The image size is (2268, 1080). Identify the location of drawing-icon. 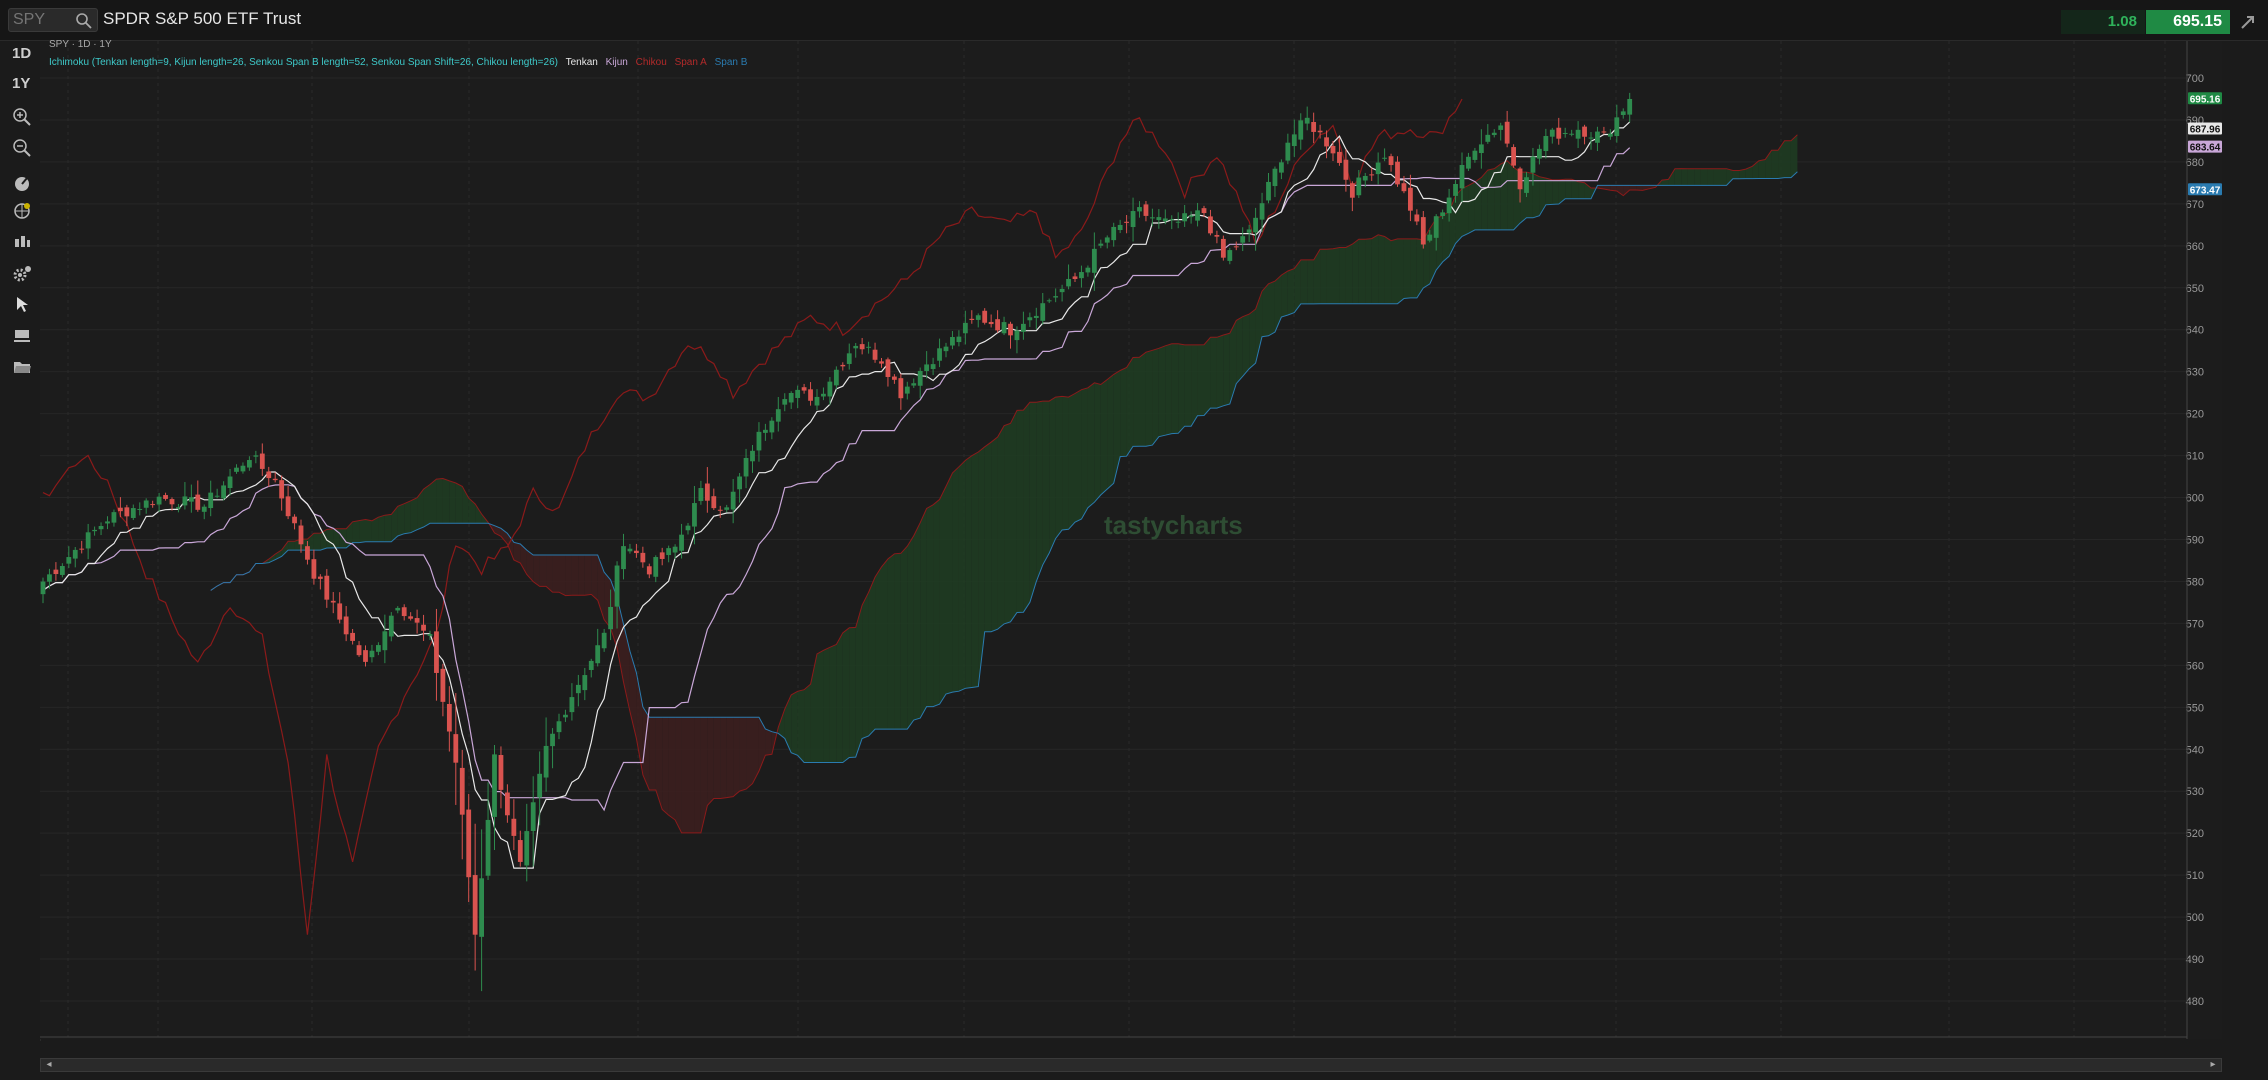
(22, 211).